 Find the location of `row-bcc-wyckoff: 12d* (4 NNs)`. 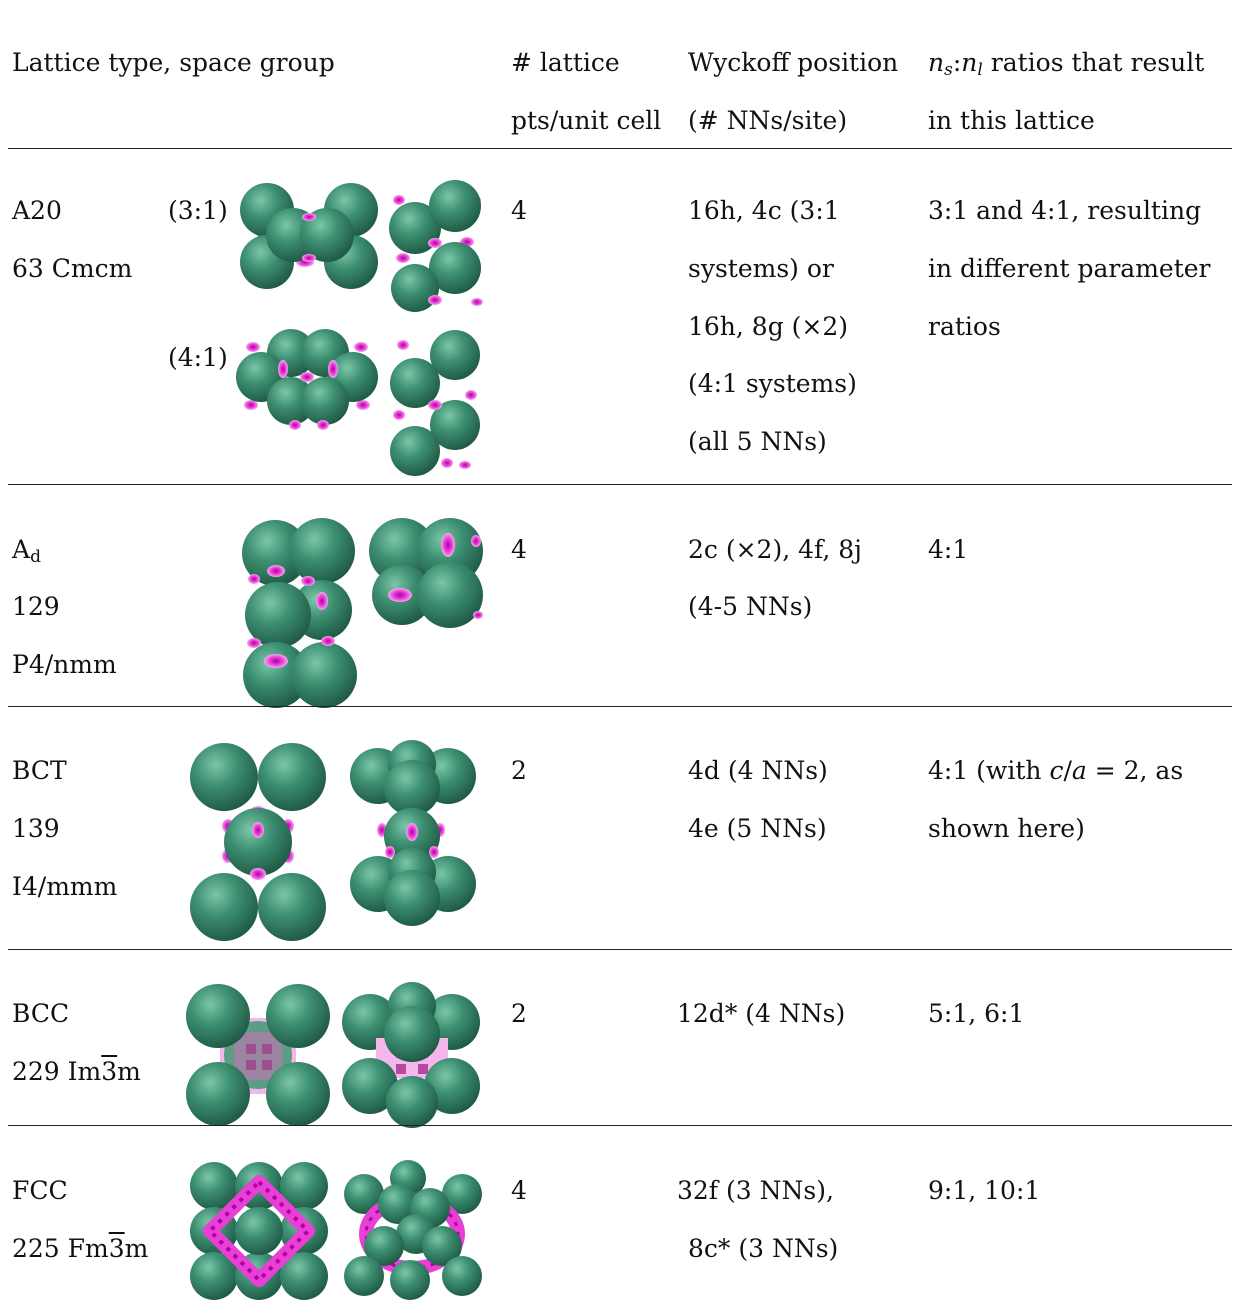

row-bcc-wyckoff: 12d* (4 NNs) is located at coordinates (761, 1013).